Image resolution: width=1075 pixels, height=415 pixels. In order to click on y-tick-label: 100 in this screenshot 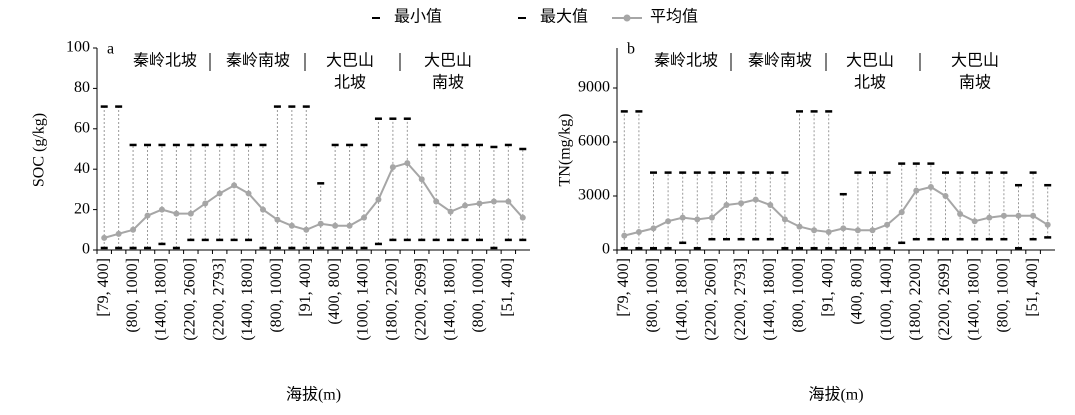, I will do `click(78, 47)`.